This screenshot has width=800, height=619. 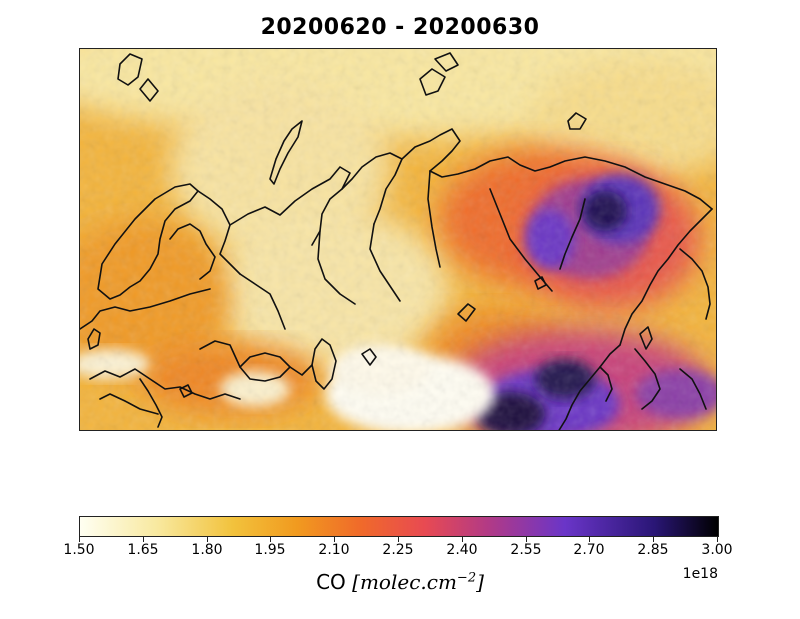 I want to click on colorbar-tick-label: 2.40, so click(x=462, y=550).